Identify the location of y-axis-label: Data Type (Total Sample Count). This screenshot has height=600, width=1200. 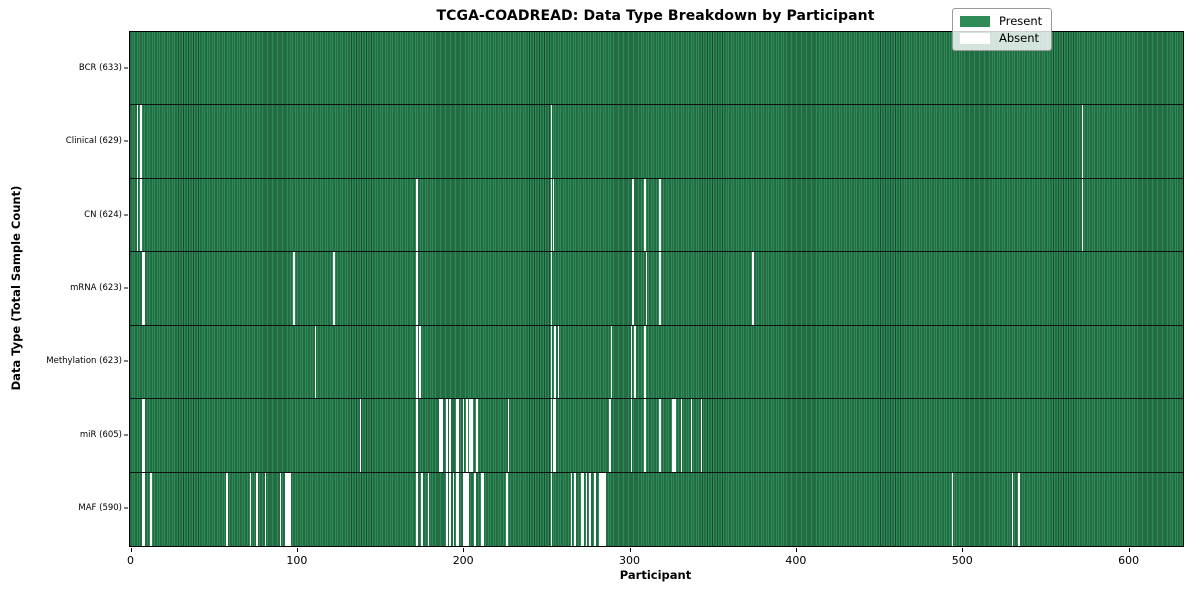
(16, 288).